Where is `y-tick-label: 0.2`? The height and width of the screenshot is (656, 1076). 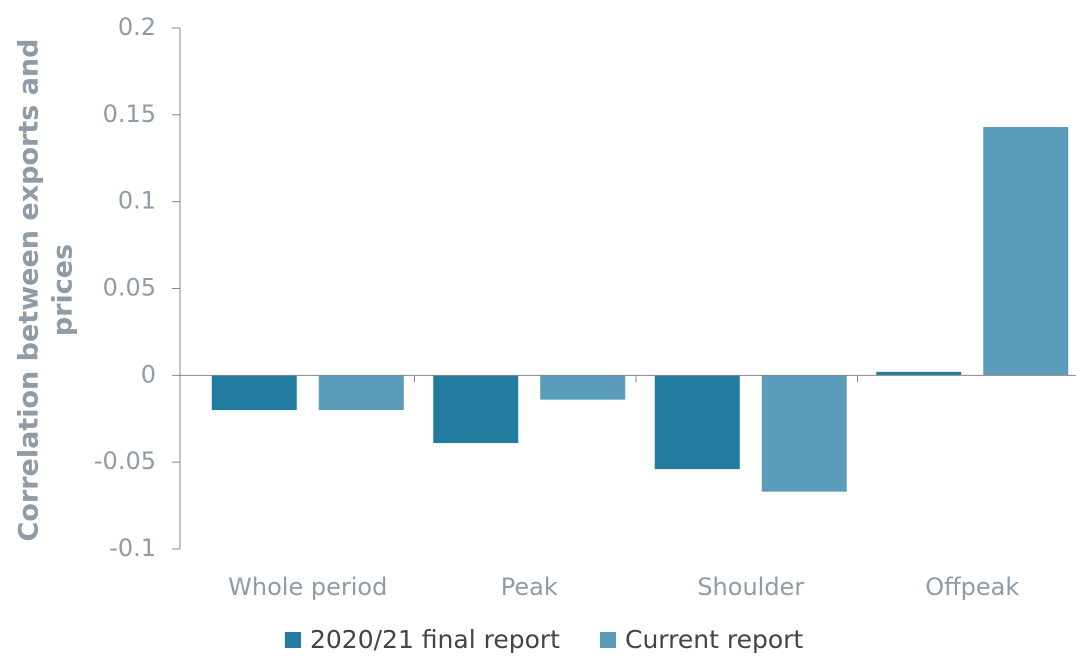 y-tick-label: 0.2 is located at coordinates (137, 27).